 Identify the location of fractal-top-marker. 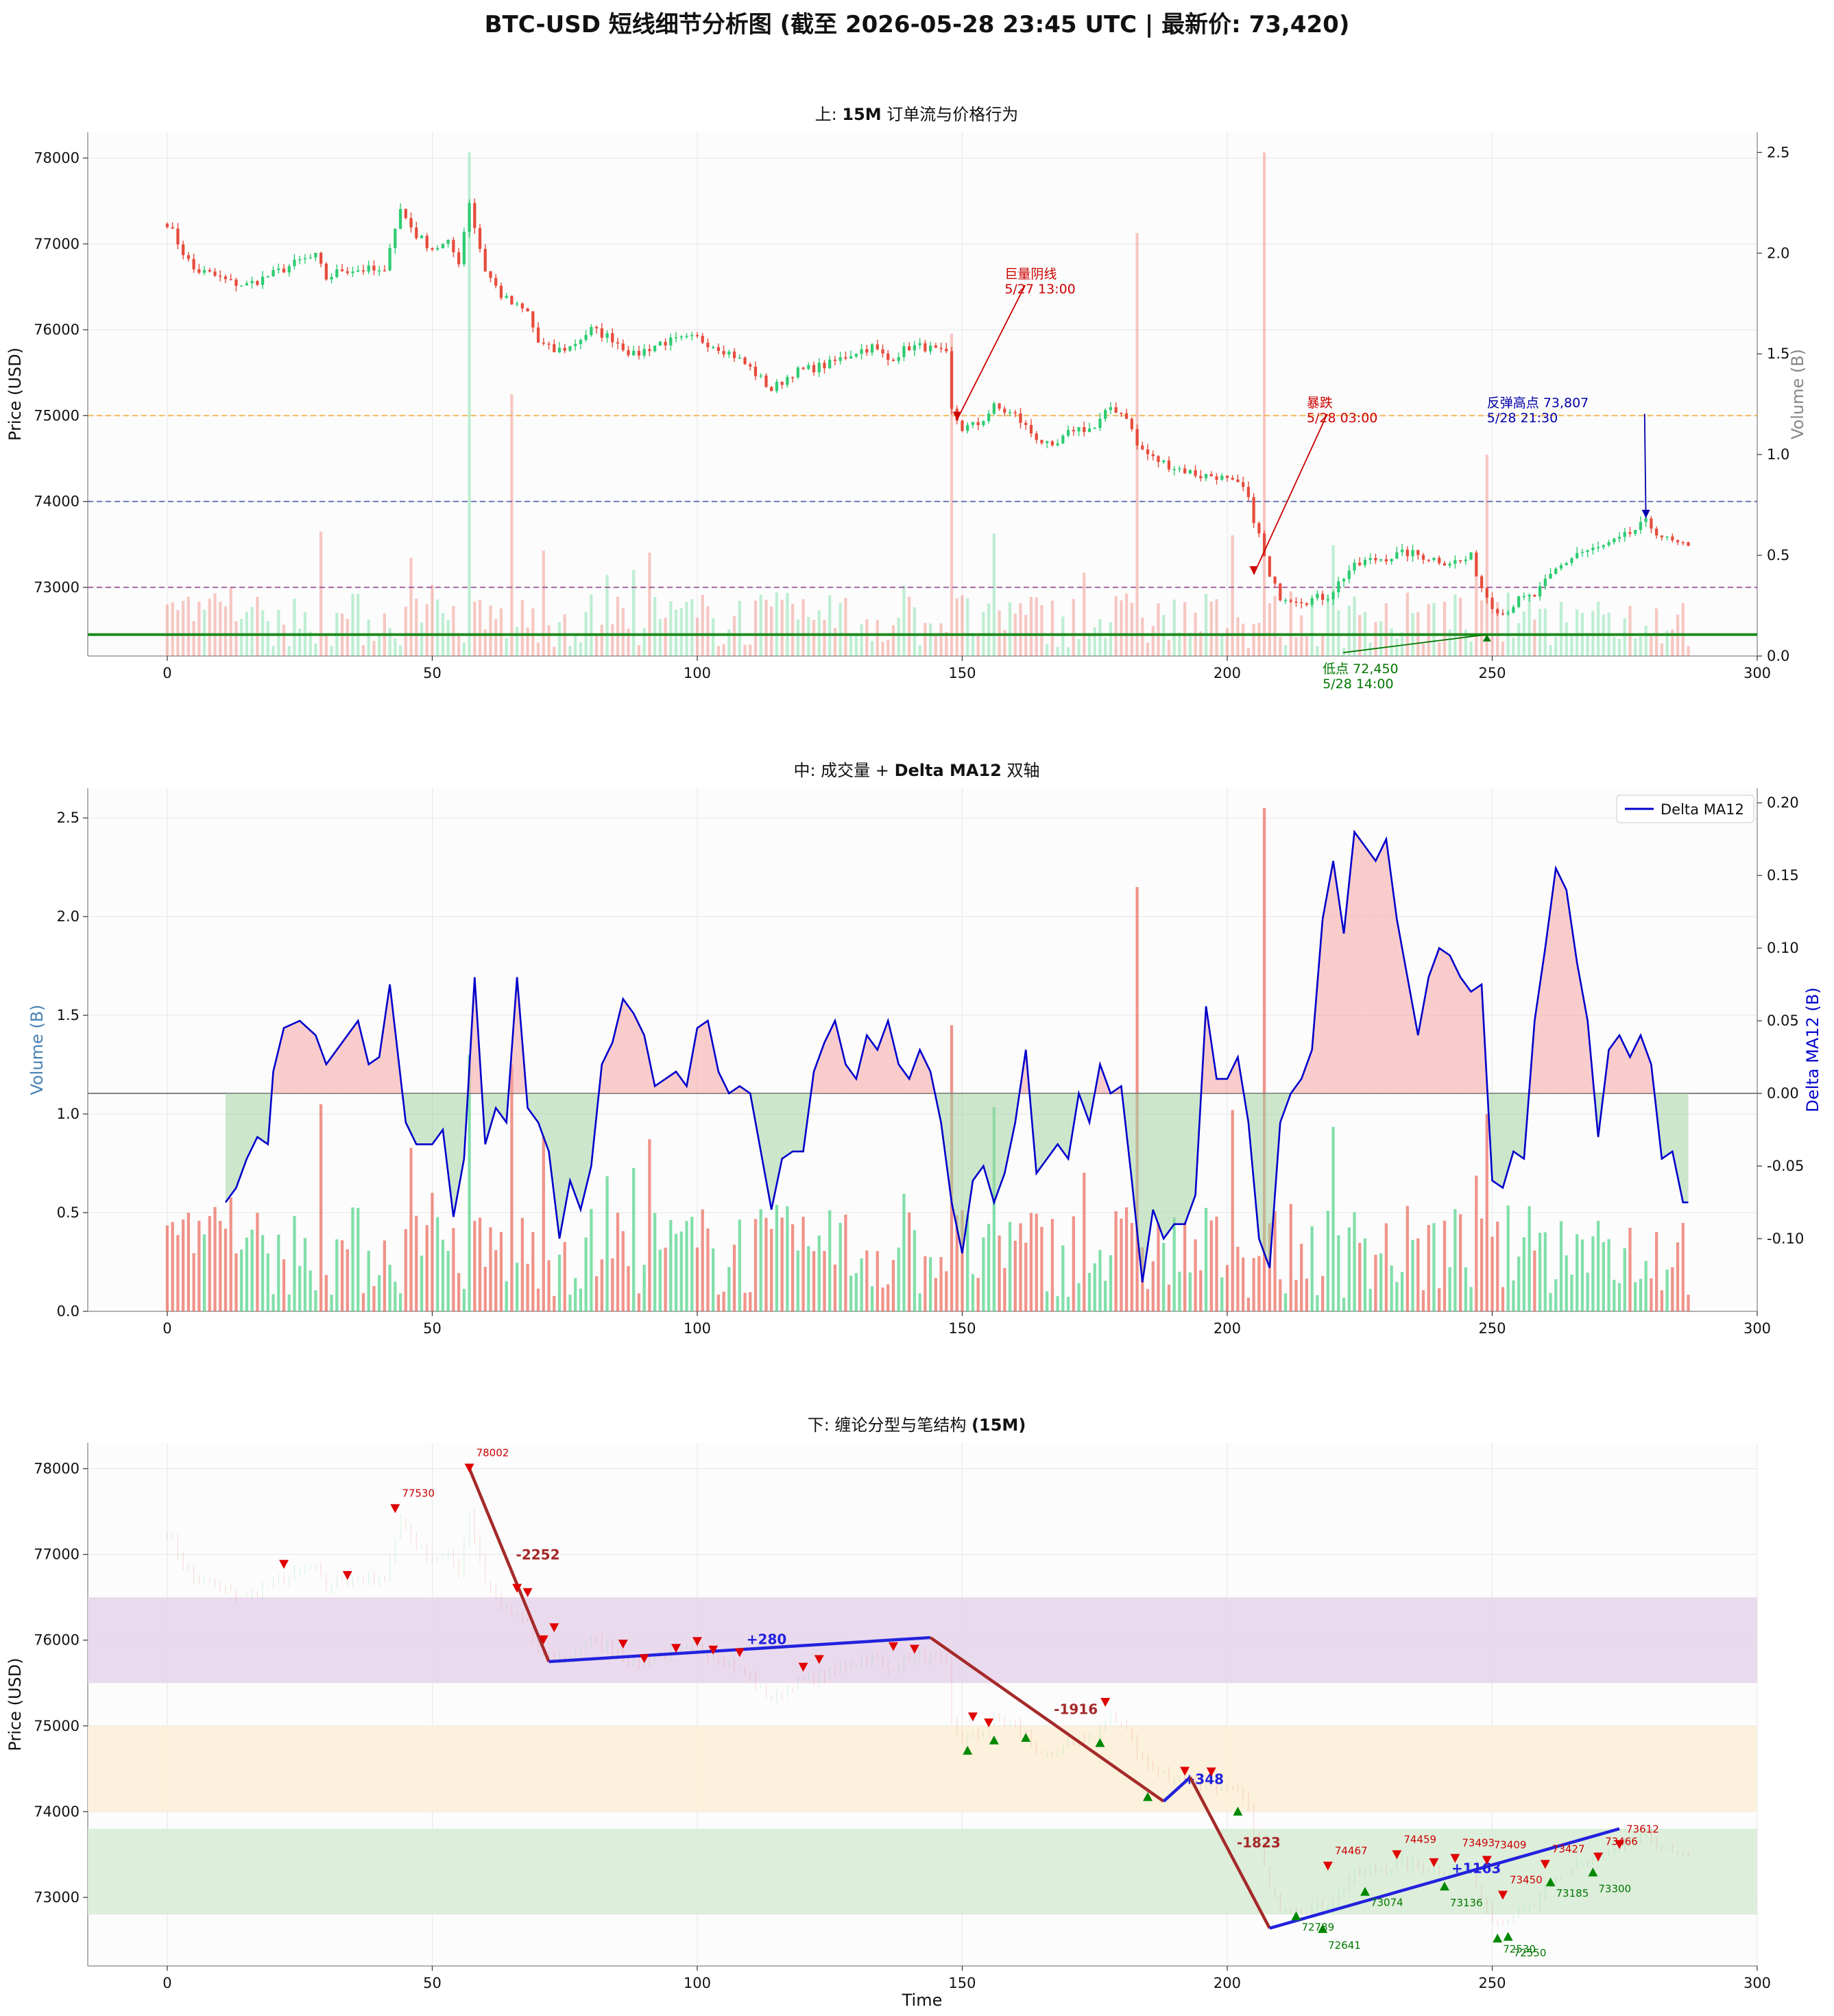
(1502, 1895).